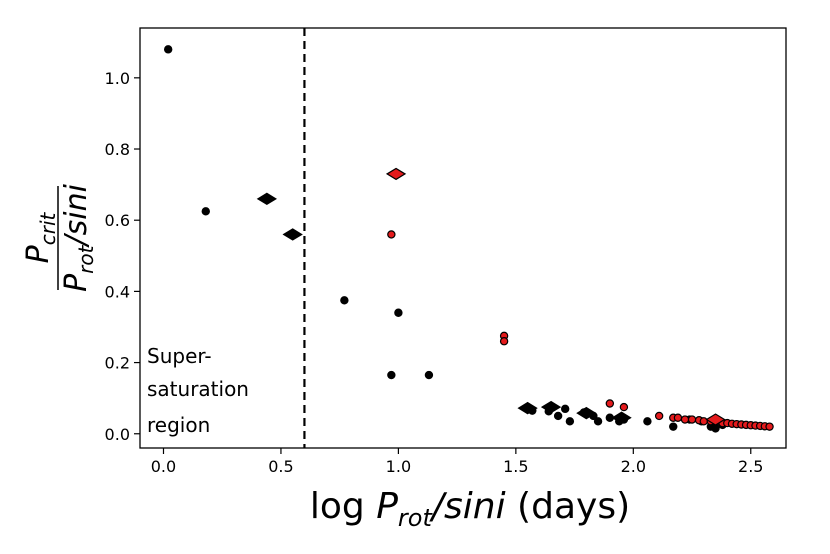 This screenshot has height=554, width=830. Describe the element at coordinates (117, 434) in the screenshot. I see `y-tick-label: 0.0` at that location.